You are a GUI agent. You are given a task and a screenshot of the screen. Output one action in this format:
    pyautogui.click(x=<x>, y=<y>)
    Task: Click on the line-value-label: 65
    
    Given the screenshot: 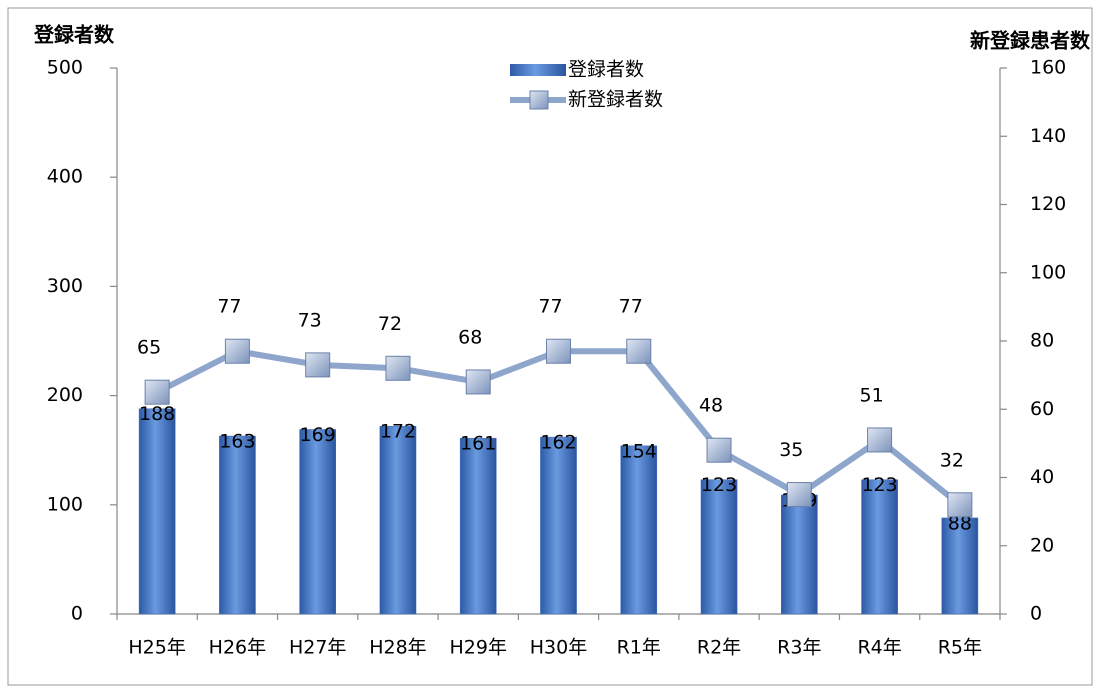 What is the action you would take?
    pyautogui.click(x=149, y=348)
    